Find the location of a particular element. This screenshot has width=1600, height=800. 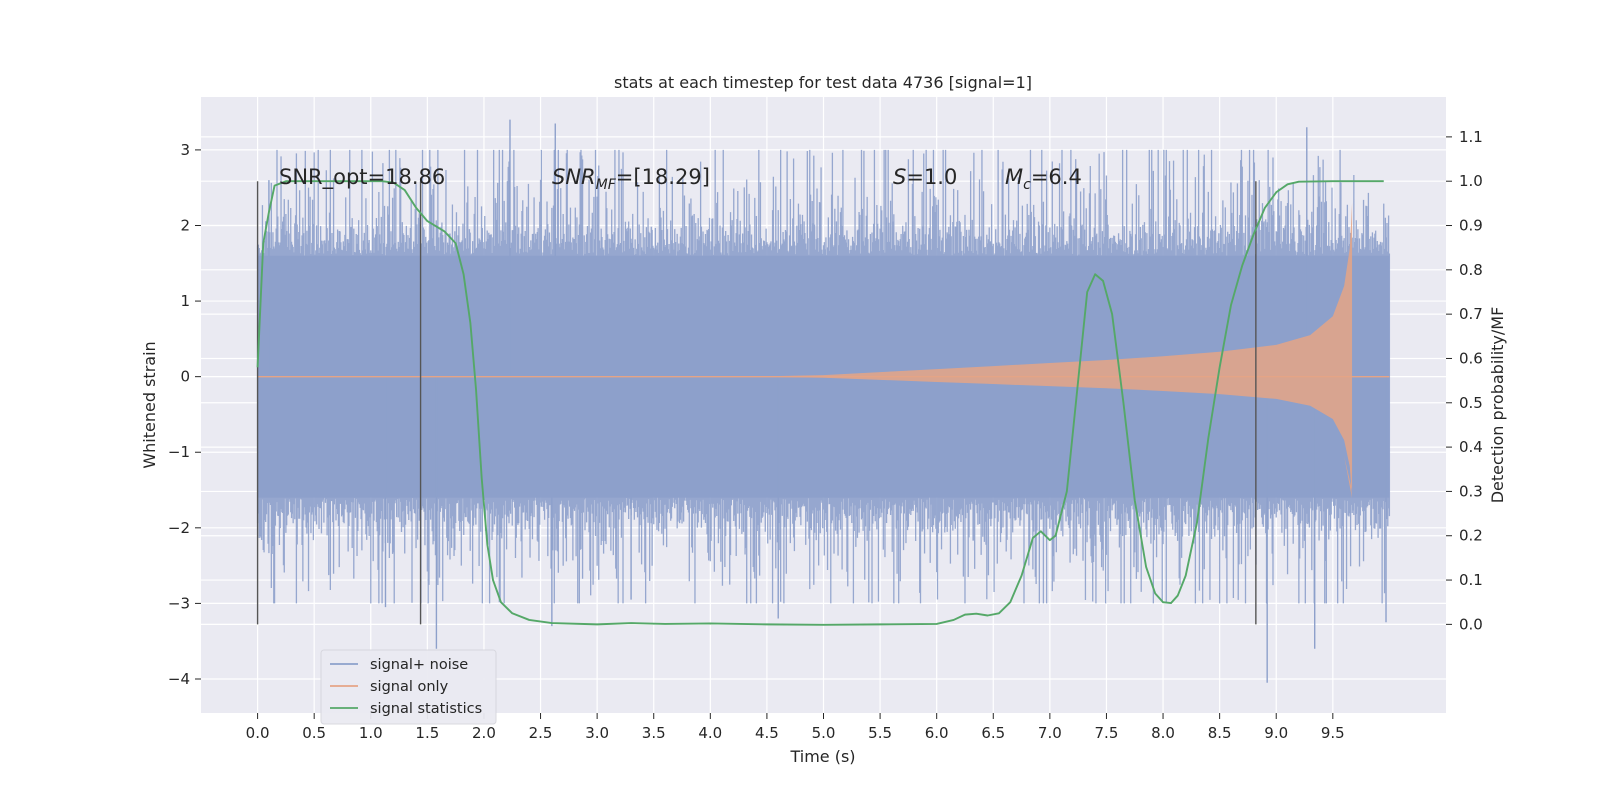

legend-label-signal-only: signal only is located at coordinates (409, 687).